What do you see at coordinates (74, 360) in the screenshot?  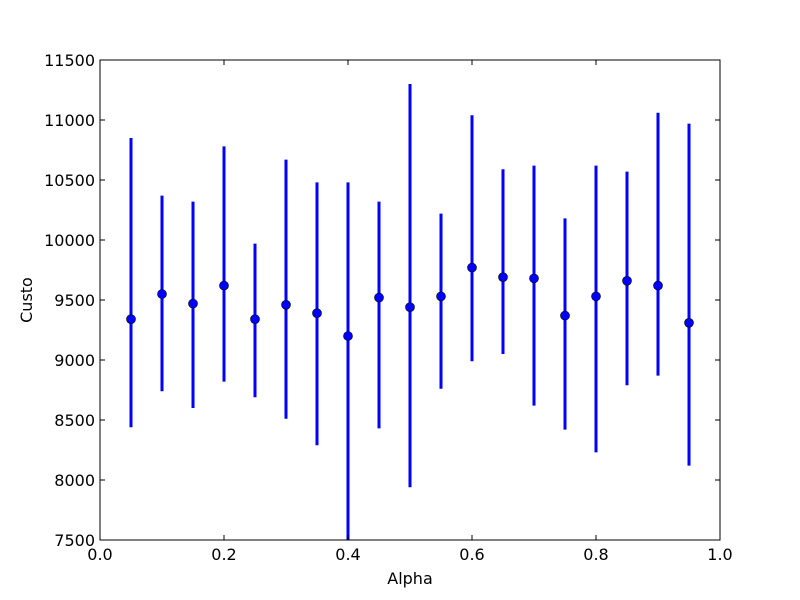 I see `y-tick-label: 9000` at bounding box center [74, 360].